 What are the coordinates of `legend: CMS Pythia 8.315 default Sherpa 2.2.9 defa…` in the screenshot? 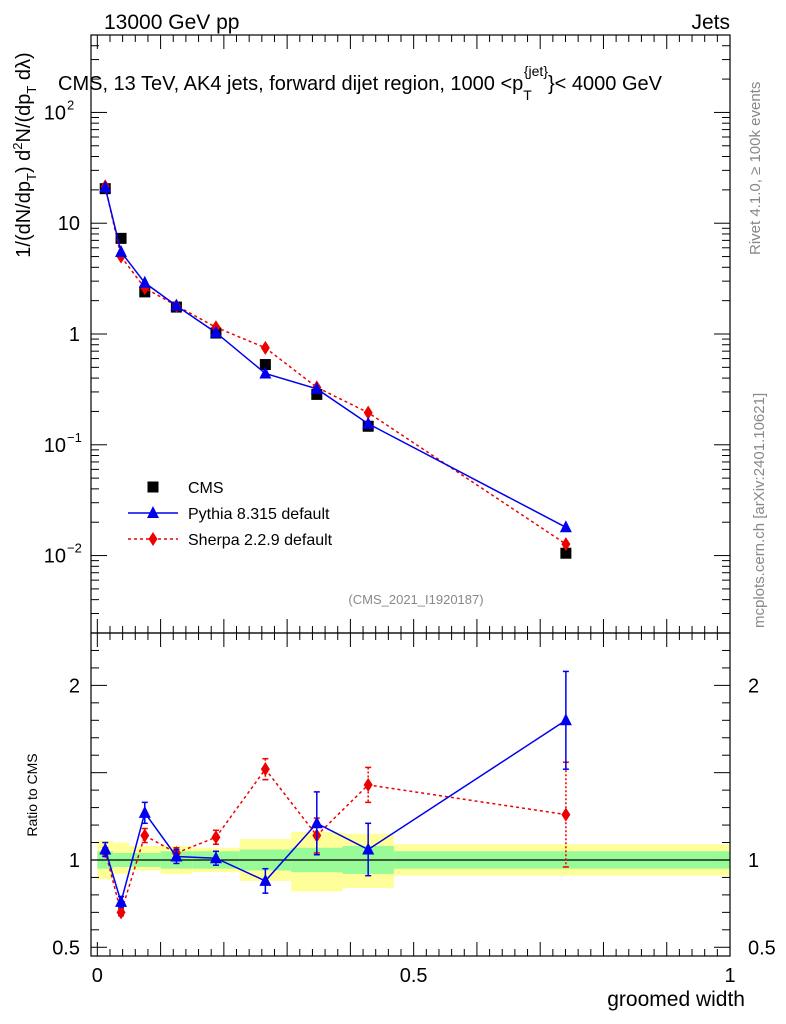 It's located at (230, 514).